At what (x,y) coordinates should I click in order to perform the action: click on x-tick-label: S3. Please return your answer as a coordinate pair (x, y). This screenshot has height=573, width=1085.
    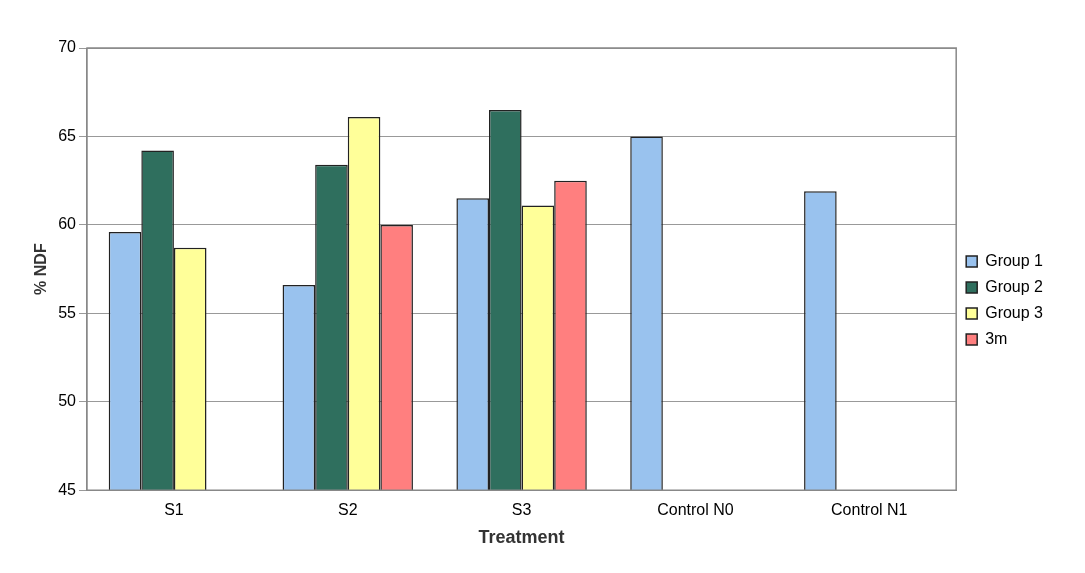
    Looking at the image, I should click on (521, 510).